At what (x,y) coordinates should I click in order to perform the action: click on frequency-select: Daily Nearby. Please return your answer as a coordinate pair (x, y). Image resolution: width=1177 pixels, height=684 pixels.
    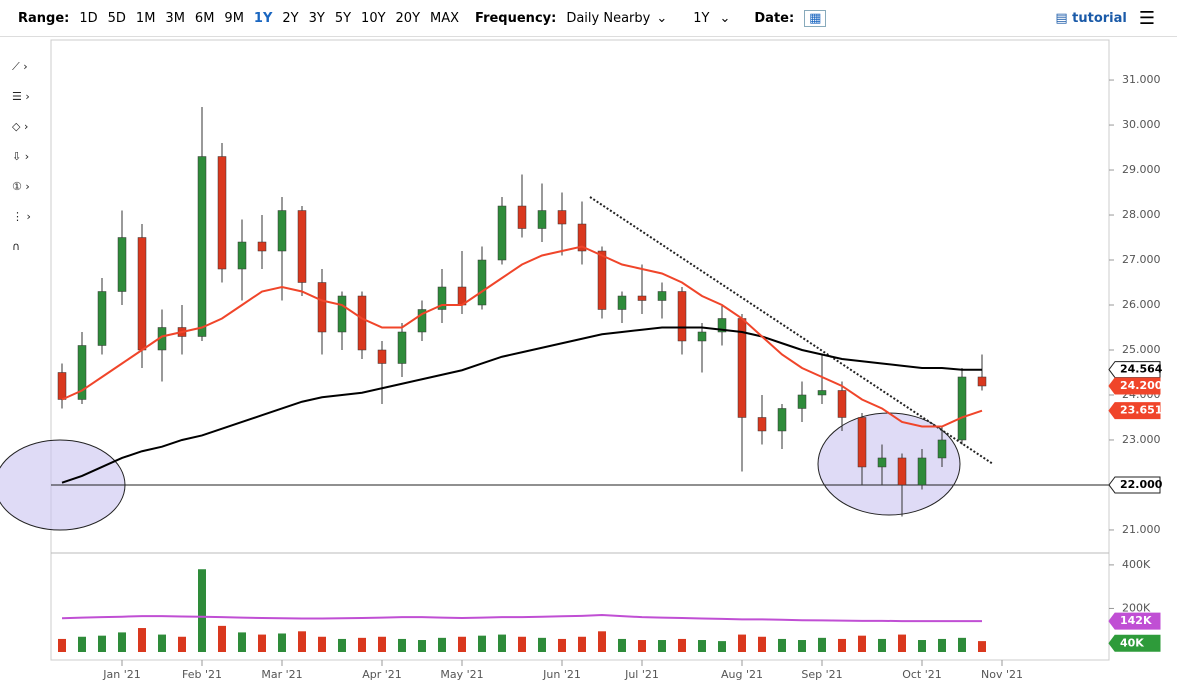
    Looking at the image, I should click on (608, 18).